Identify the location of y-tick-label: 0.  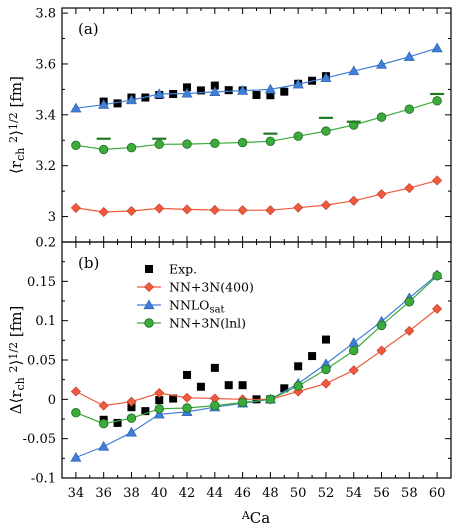
(52, 400).